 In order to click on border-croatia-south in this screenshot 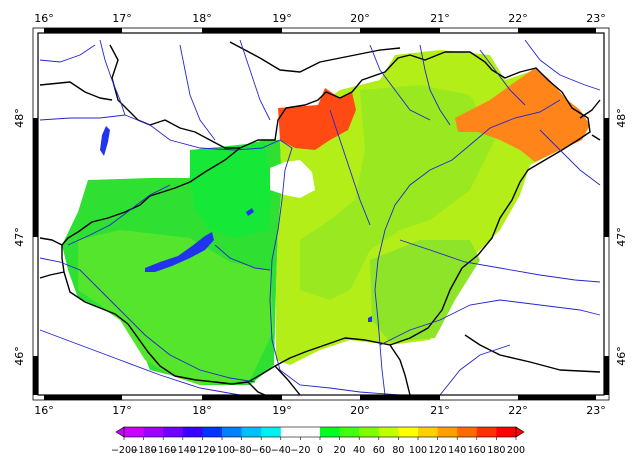, I will do `click(256, 388)`.